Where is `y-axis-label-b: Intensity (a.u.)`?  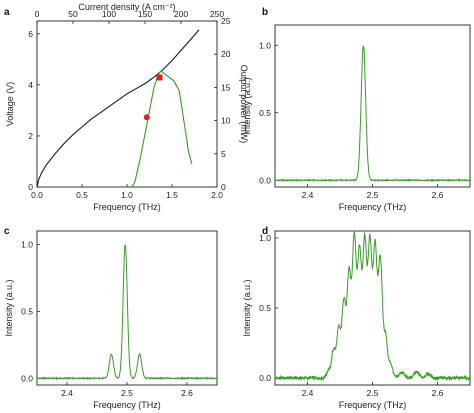
y-axis-label-b: Intensity (a.u.) is located at coordinates (247, 105).